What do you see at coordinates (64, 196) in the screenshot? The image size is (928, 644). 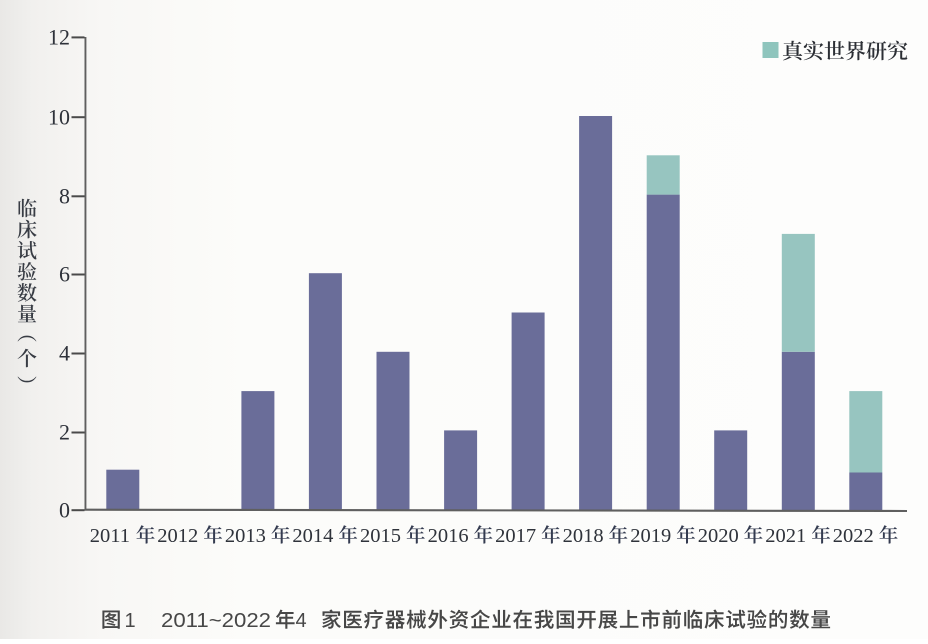 I see `svg-text: 8` at bounding box center [64, 196].